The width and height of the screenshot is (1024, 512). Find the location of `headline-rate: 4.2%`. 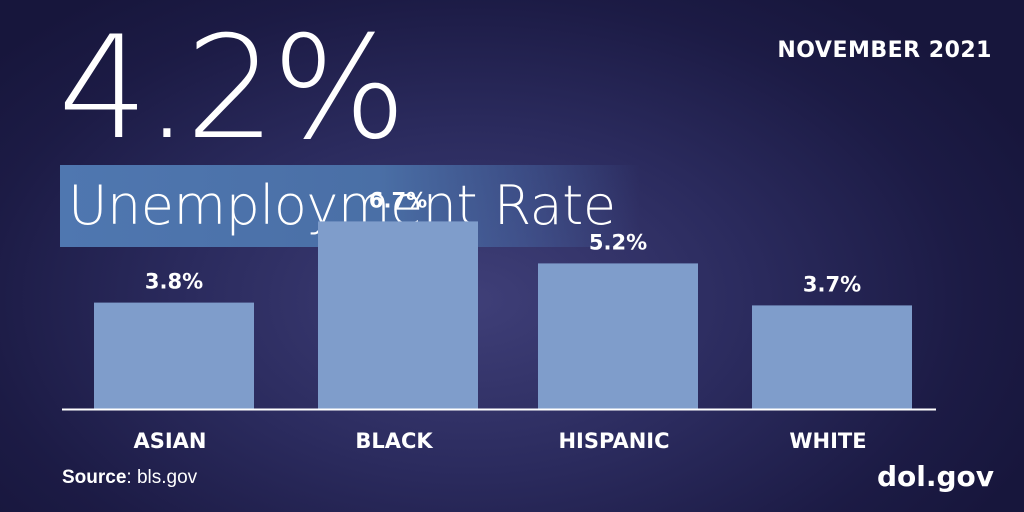

headline-rate: 4.2% is located at coordinates (232, 88).